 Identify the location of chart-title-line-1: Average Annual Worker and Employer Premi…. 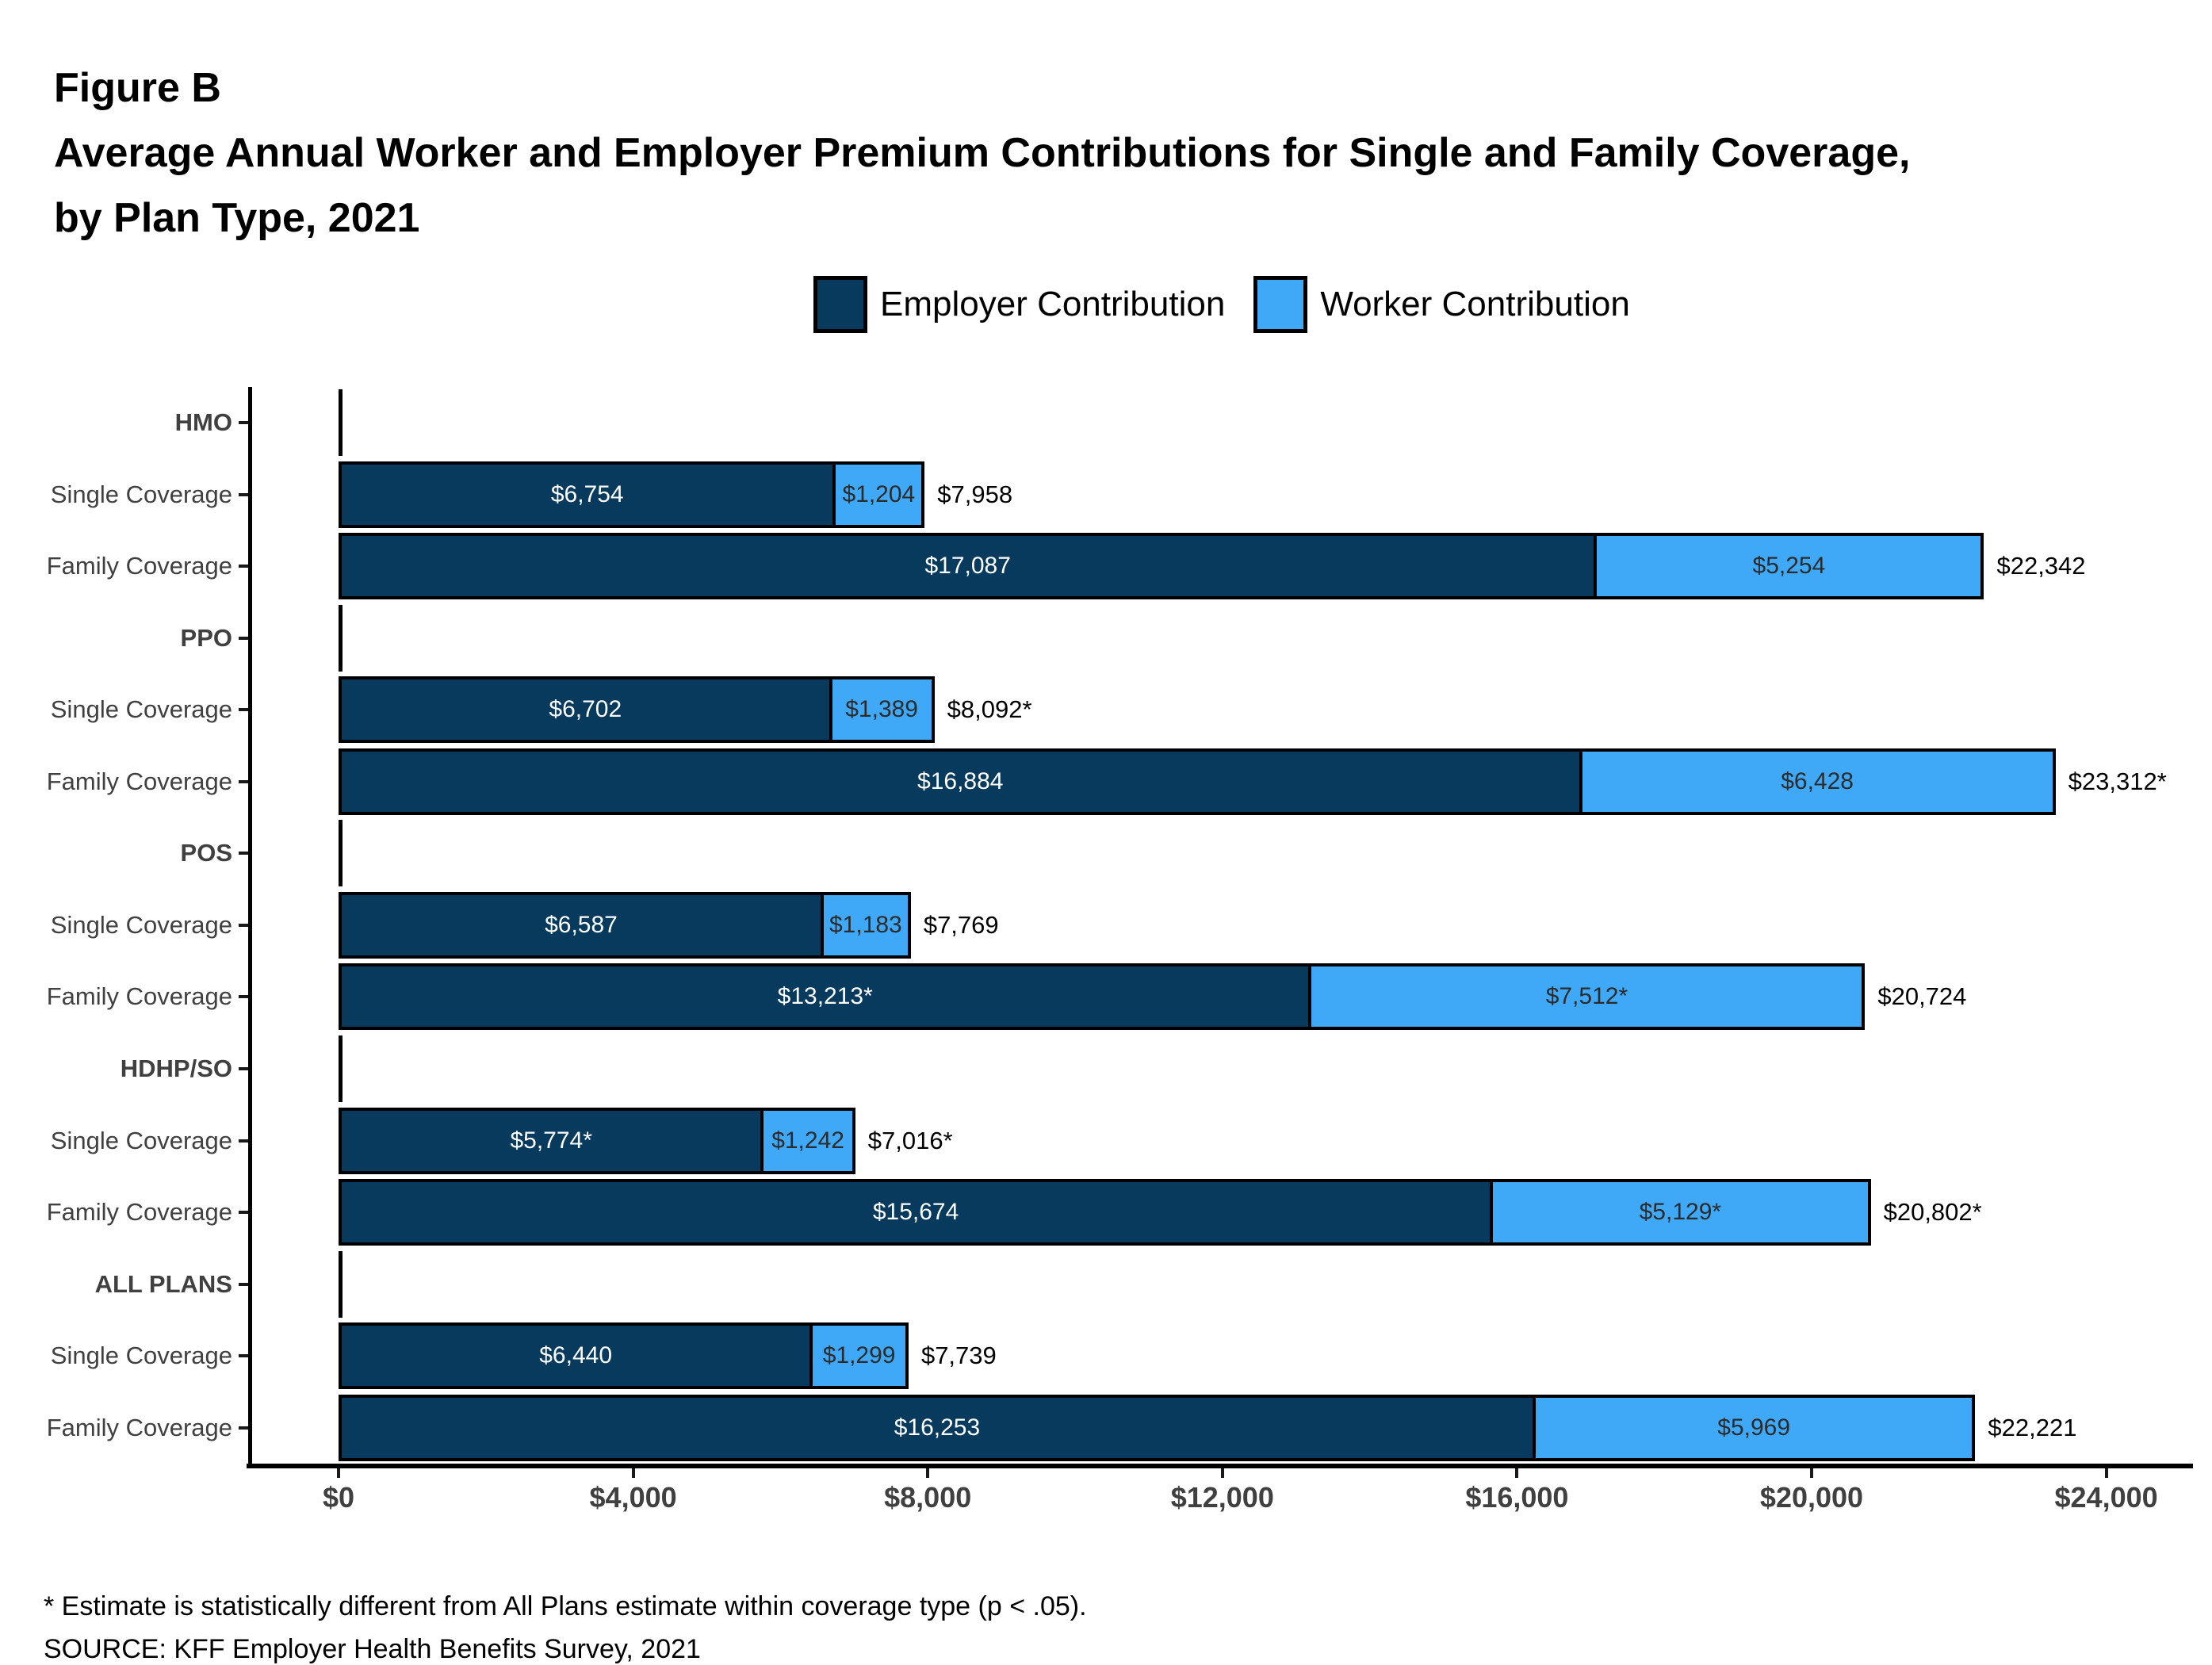
(982, 153).